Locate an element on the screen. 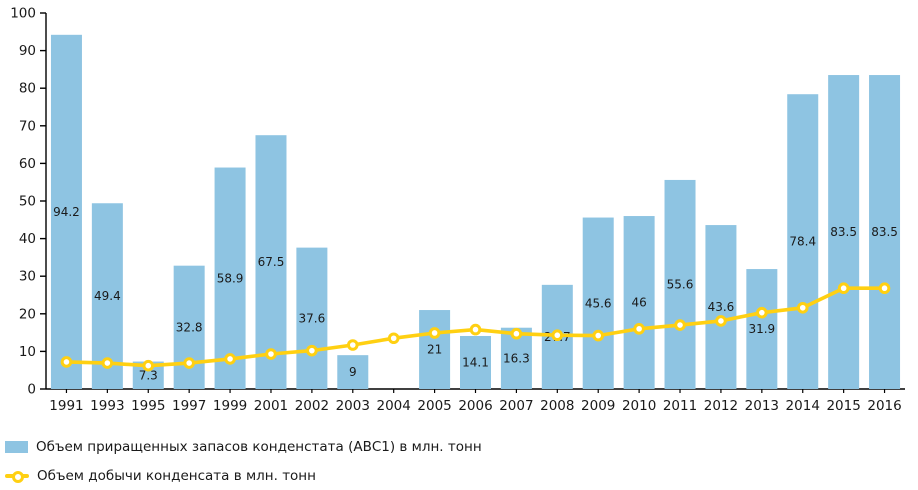 This screenshot has height=490, width=918. bar-label-2011: 55.6 is located at coordinates (680, 284).